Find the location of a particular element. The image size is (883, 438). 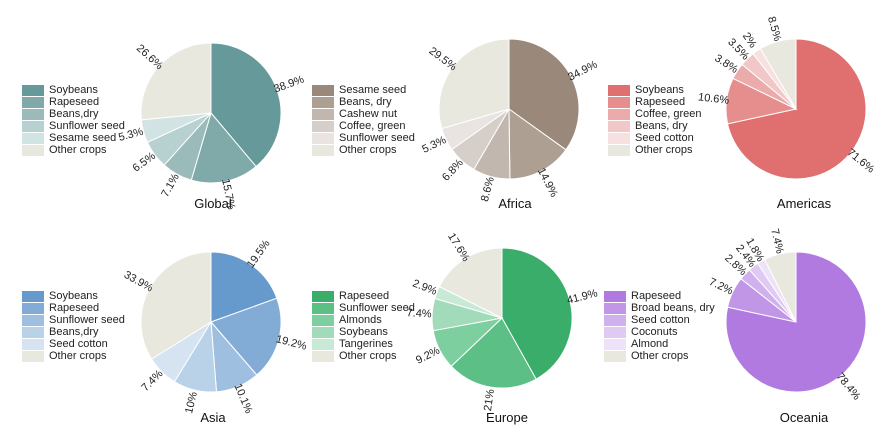

slice-label-africa-sunflower-seed: 5.3% is located at coordinates (434, 145).